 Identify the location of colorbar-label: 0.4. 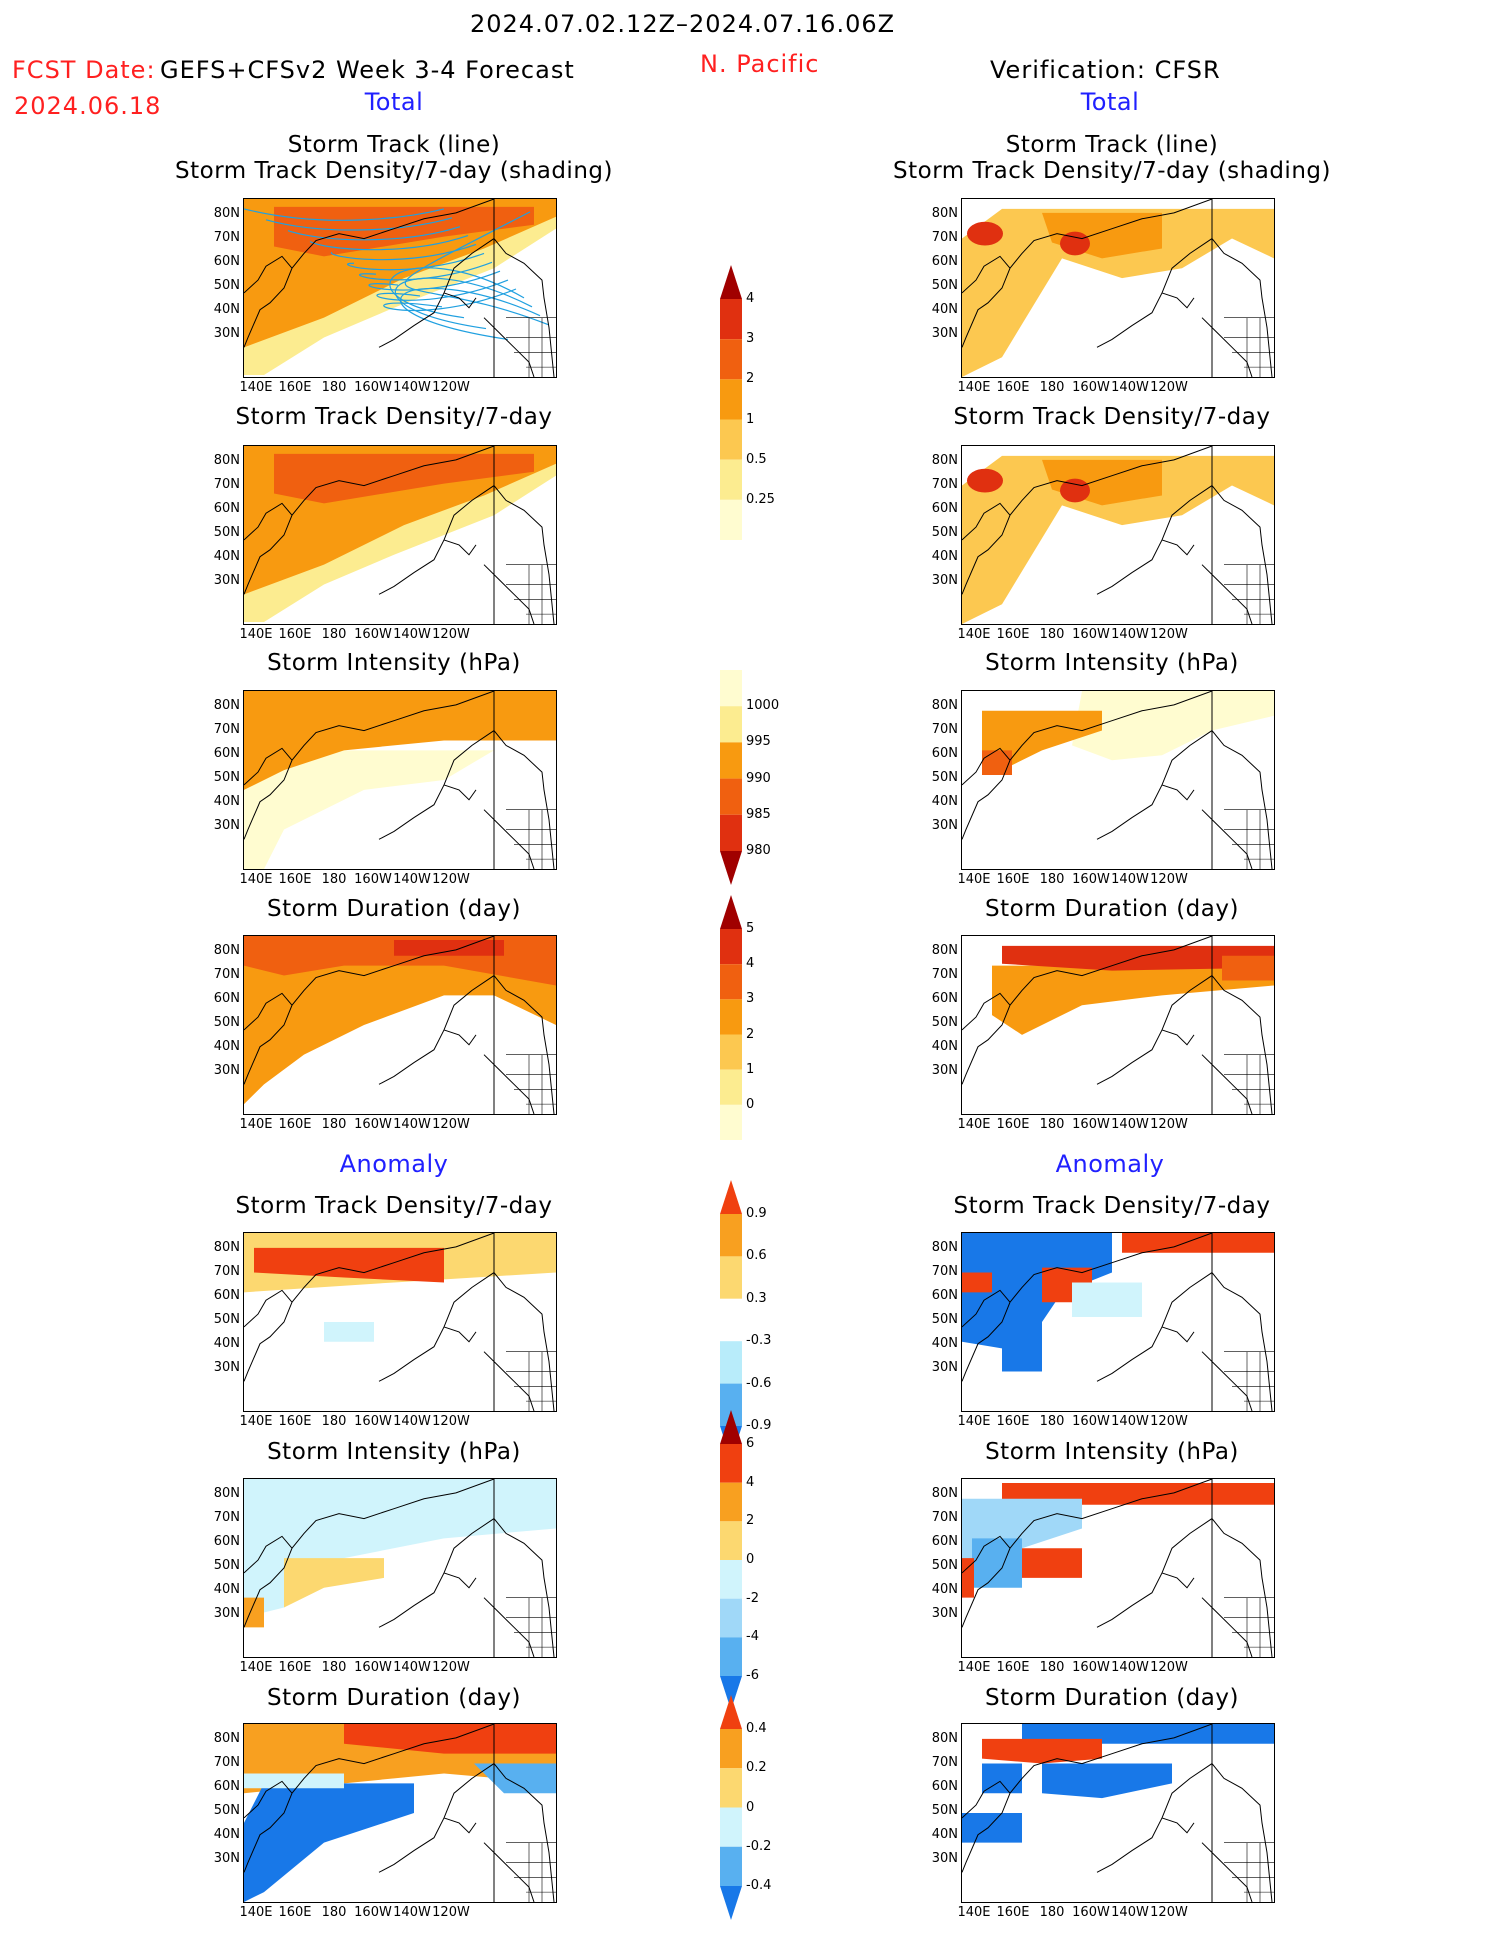
(756, 1728).